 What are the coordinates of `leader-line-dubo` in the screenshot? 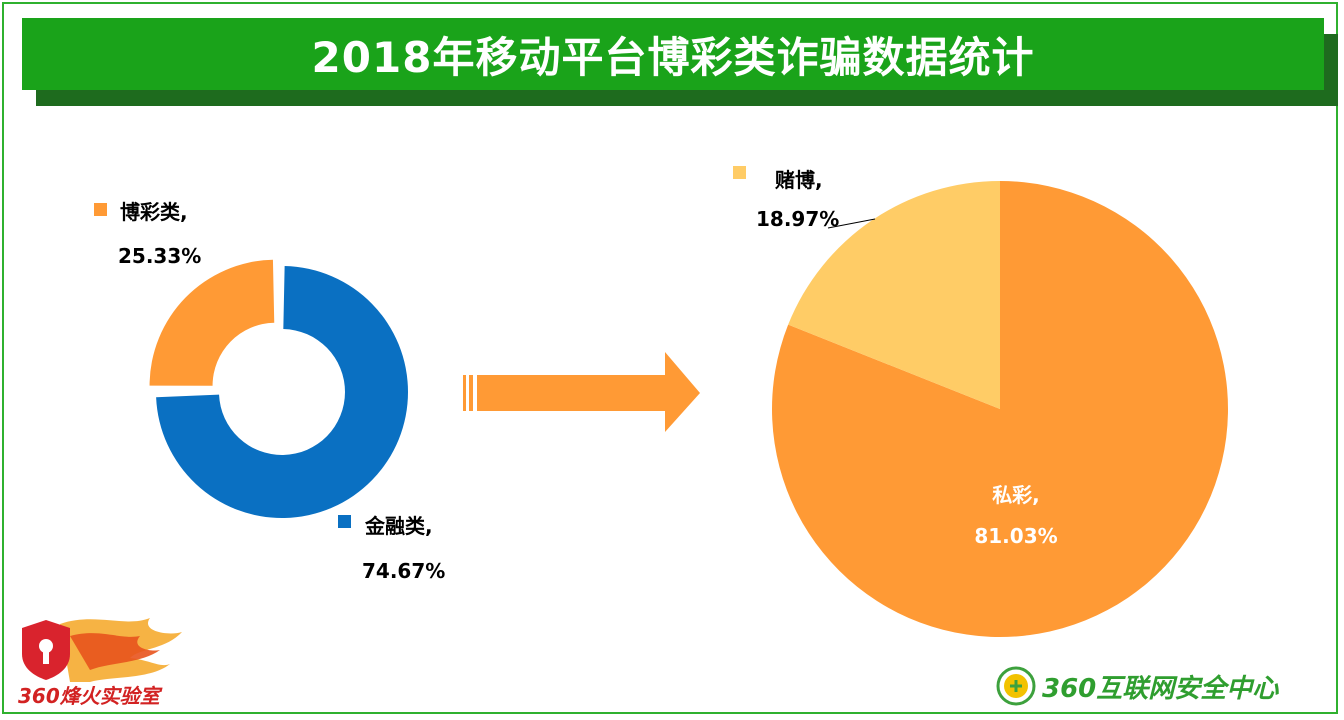 It's located at (851, 223).